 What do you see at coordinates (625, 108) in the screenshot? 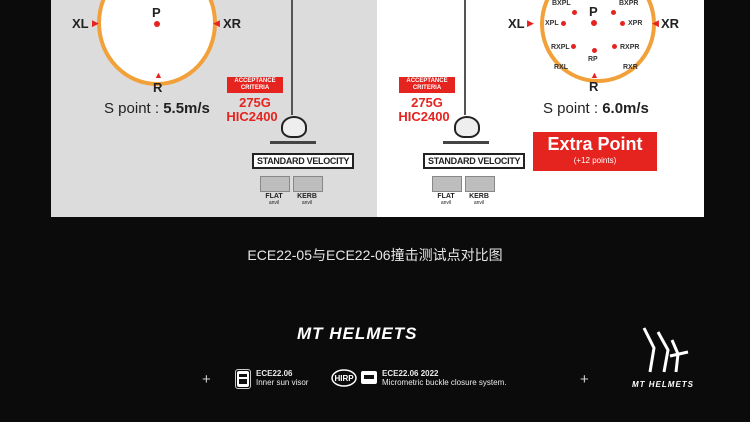
I see `speed-value: 6.0m/s` at bounding box center [625, 108].